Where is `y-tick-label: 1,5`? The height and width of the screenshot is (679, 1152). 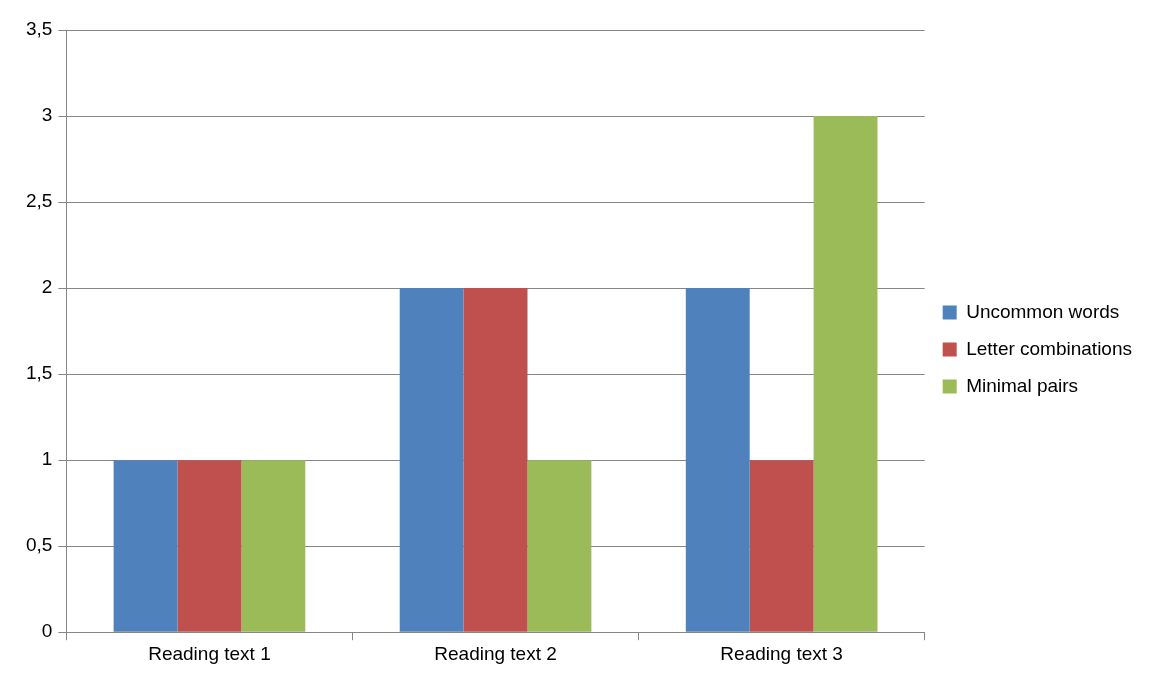 y-tick-label: 1,5 is located at coordinates (39, 373).